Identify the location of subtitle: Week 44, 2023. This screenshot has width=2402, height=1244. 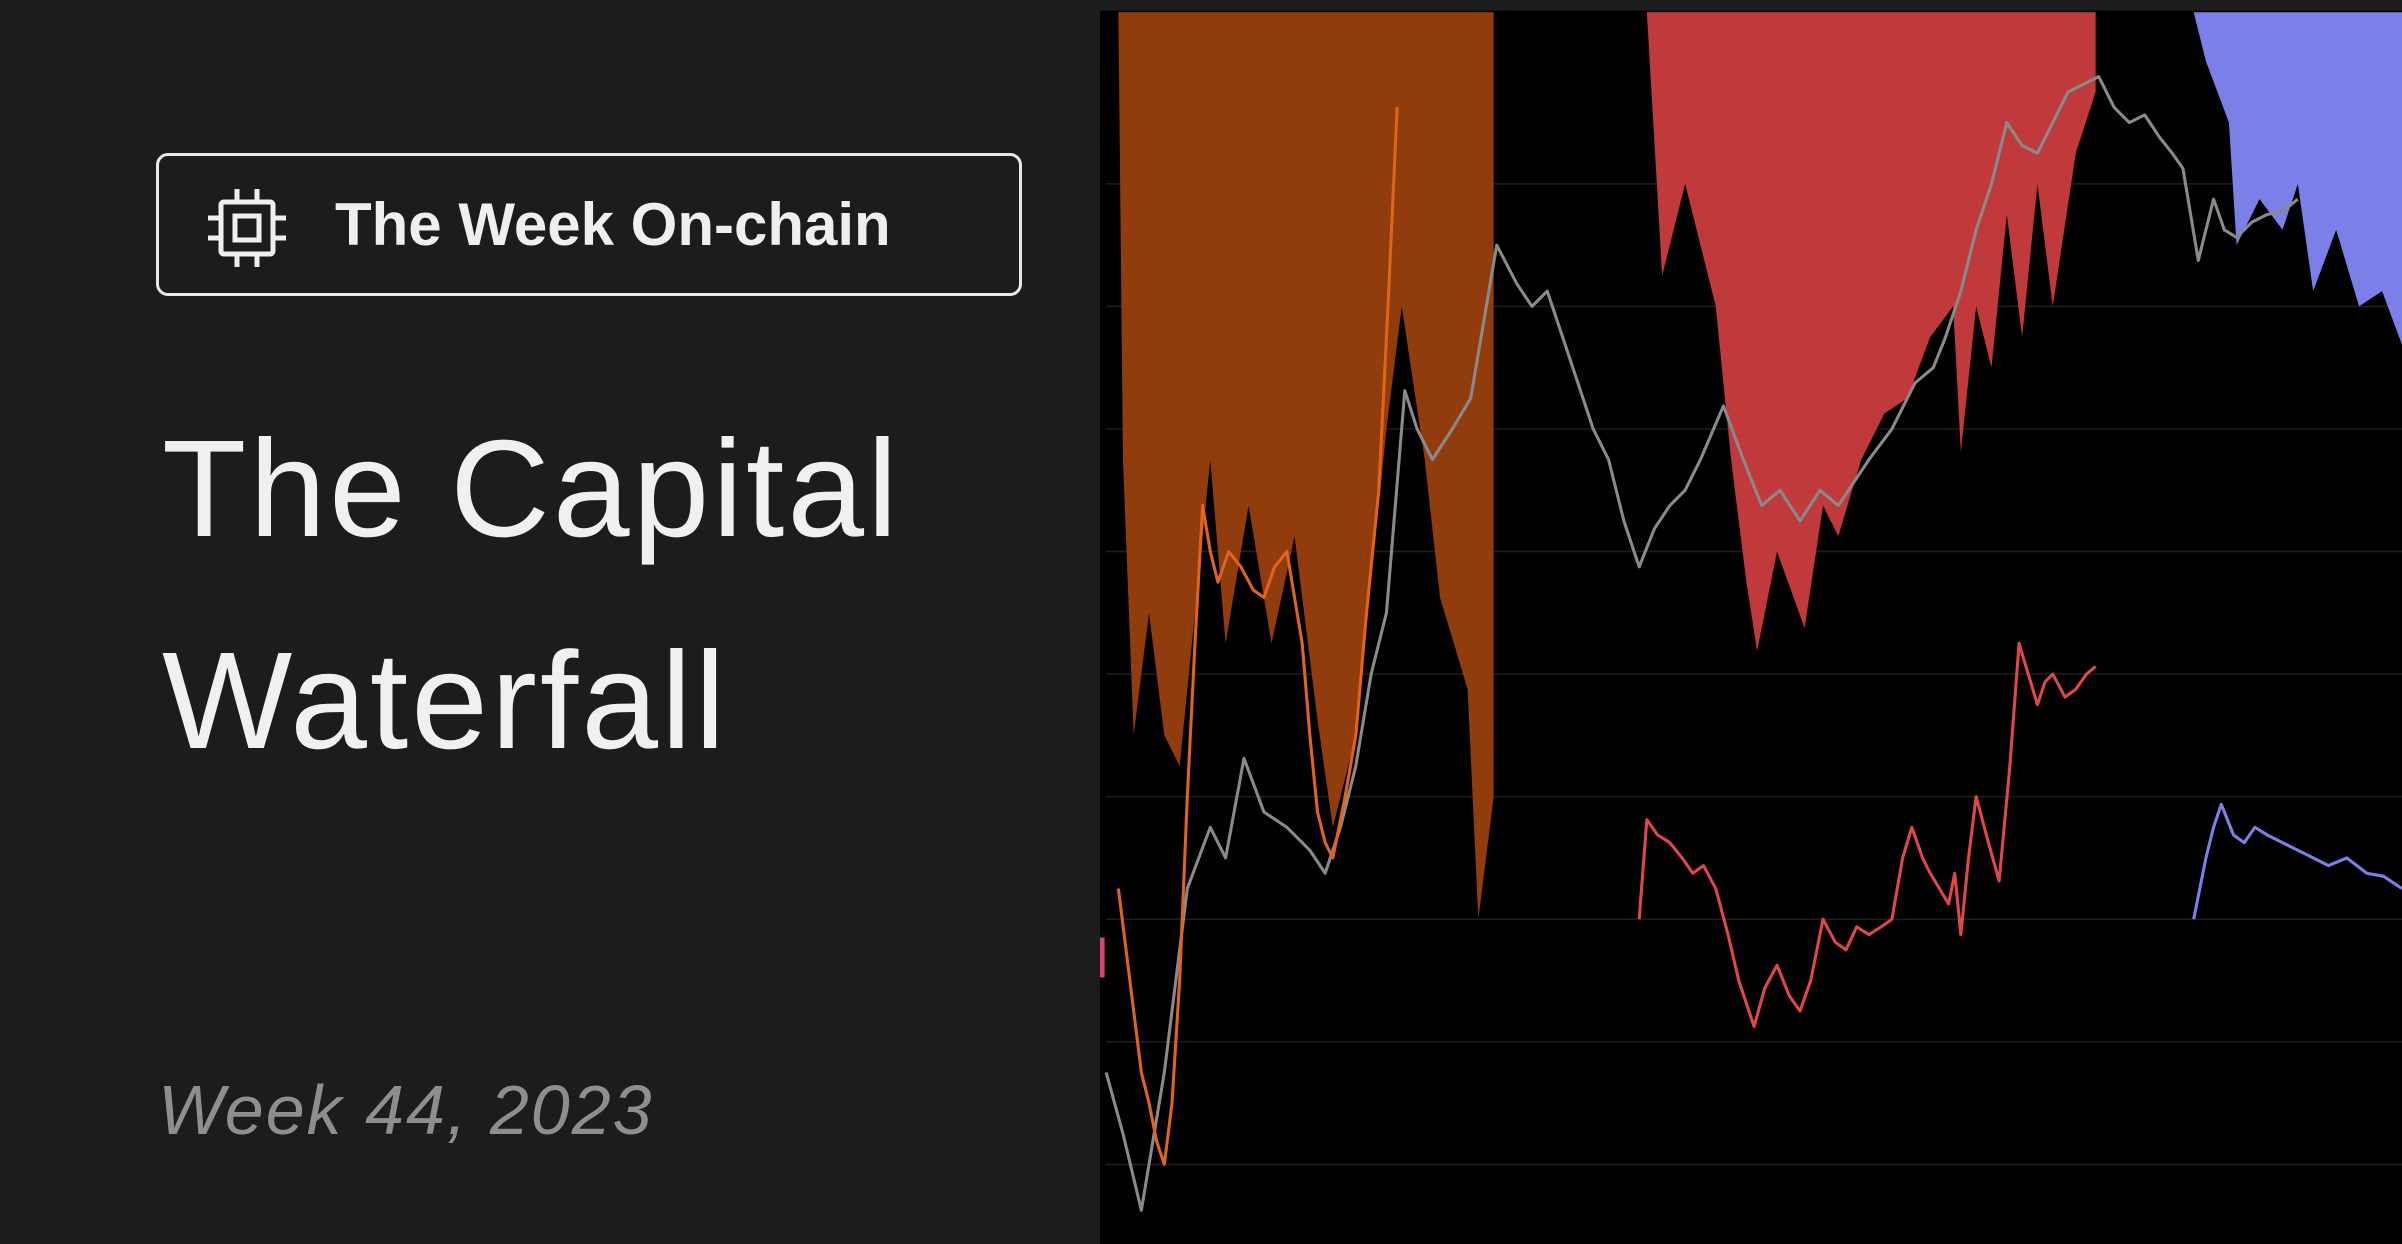
(406, 1110).